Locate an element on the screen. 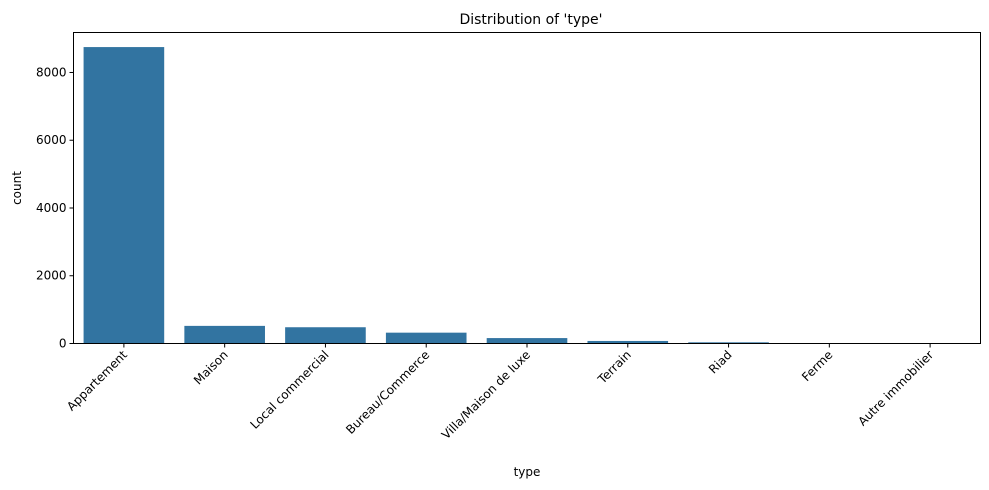 This screenshot has height=490, width=989. y-axis-label: count is located at coordinates (17, 188).